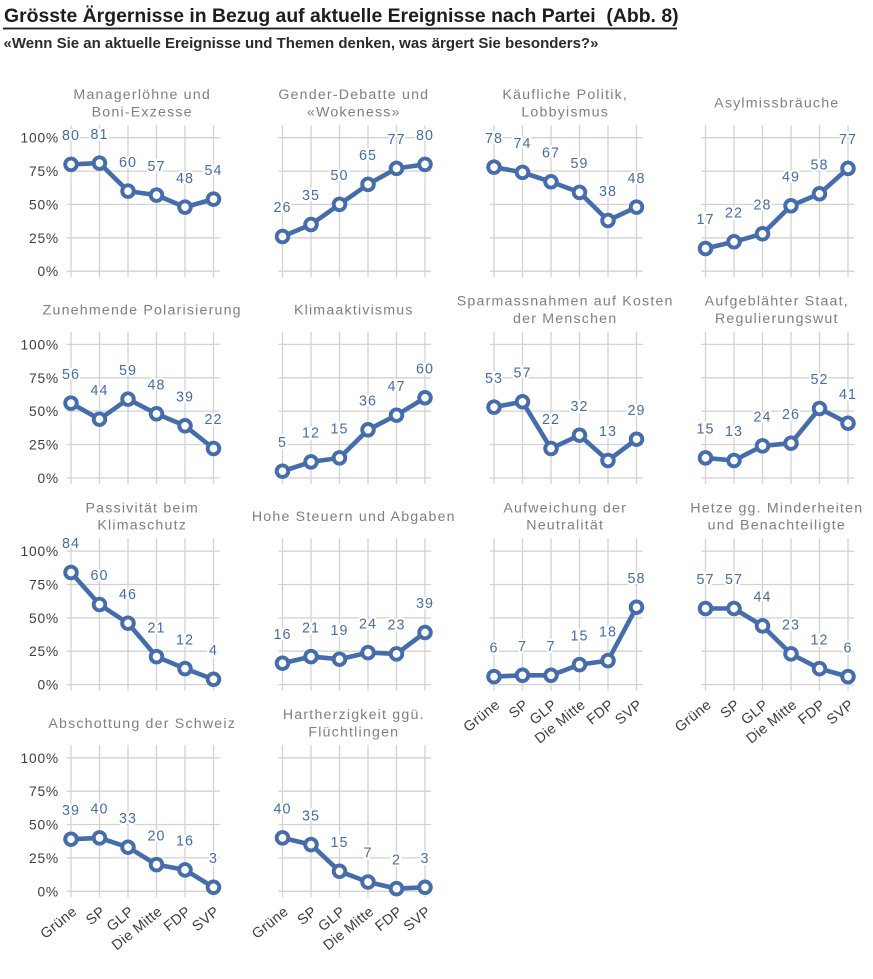  Describe the element at coordinates (565, 508) in the screenshot. I see `svg-text: Aufweichung der` at that location.